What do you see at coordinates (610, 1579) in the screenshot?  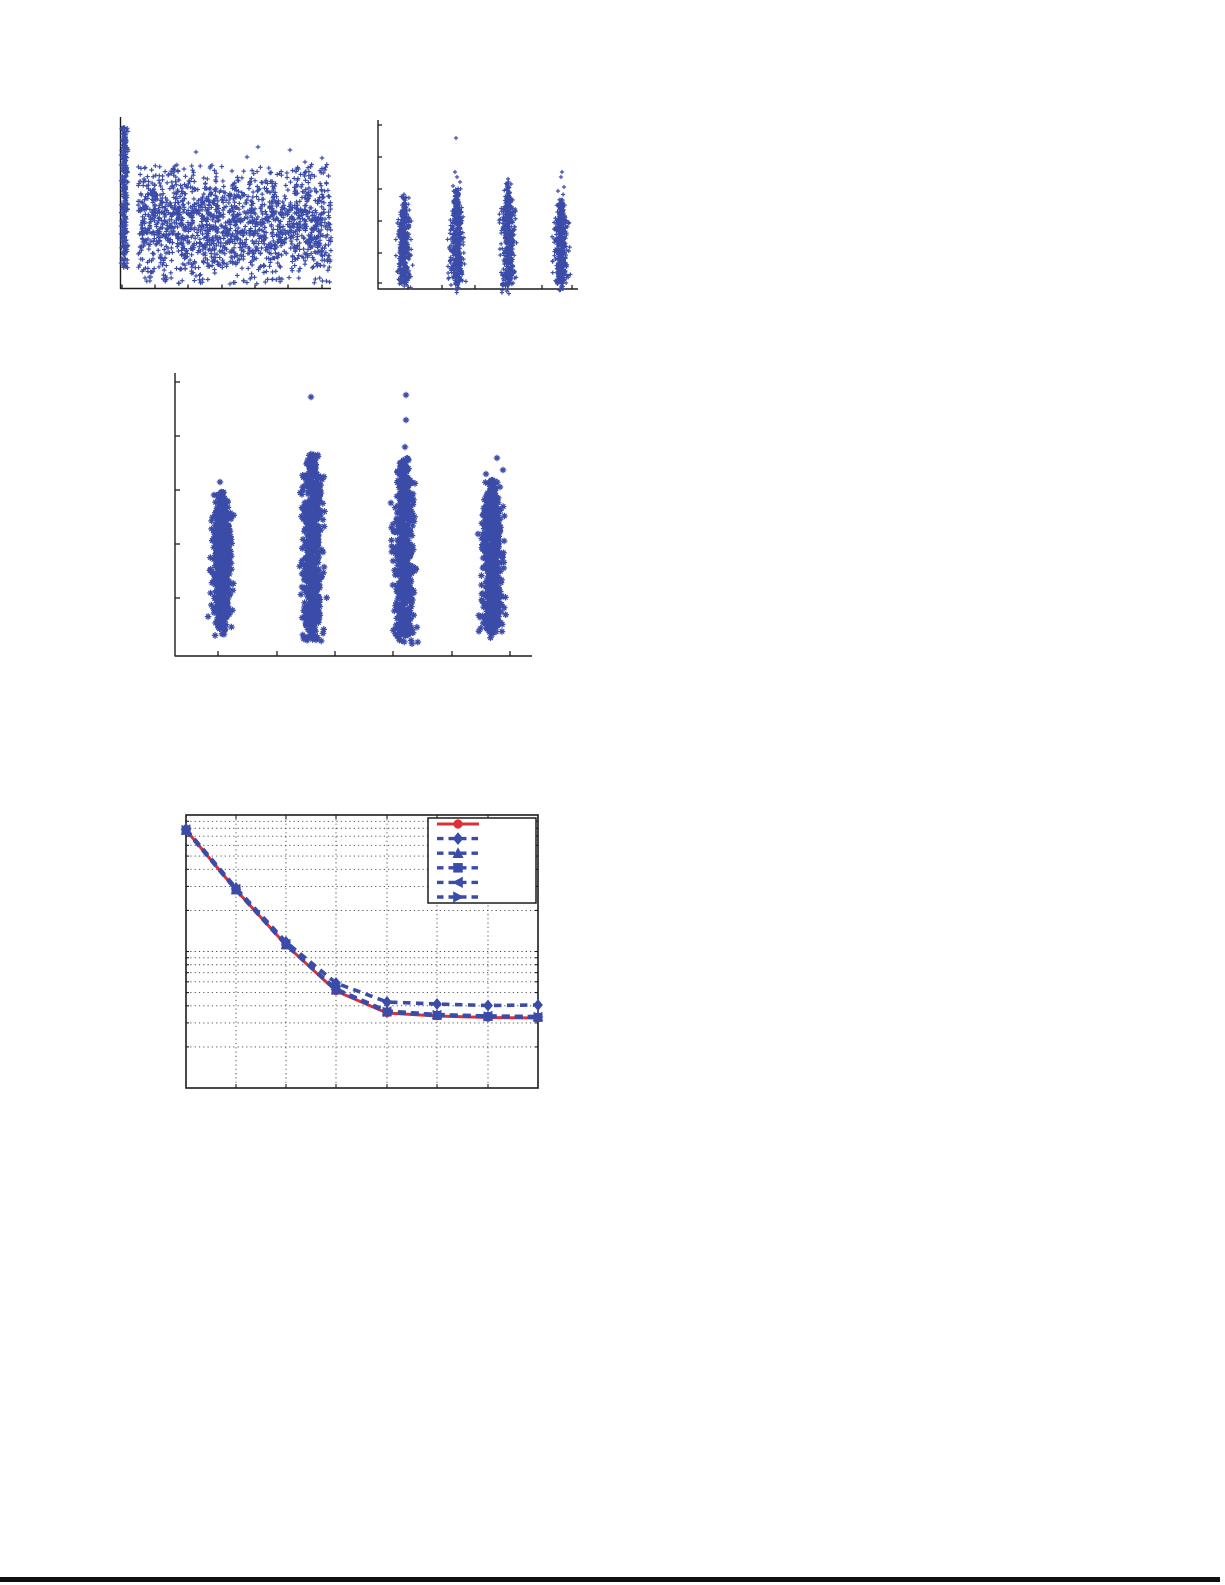 I see `page-footer-rule` at bounding box center [610, 1579].